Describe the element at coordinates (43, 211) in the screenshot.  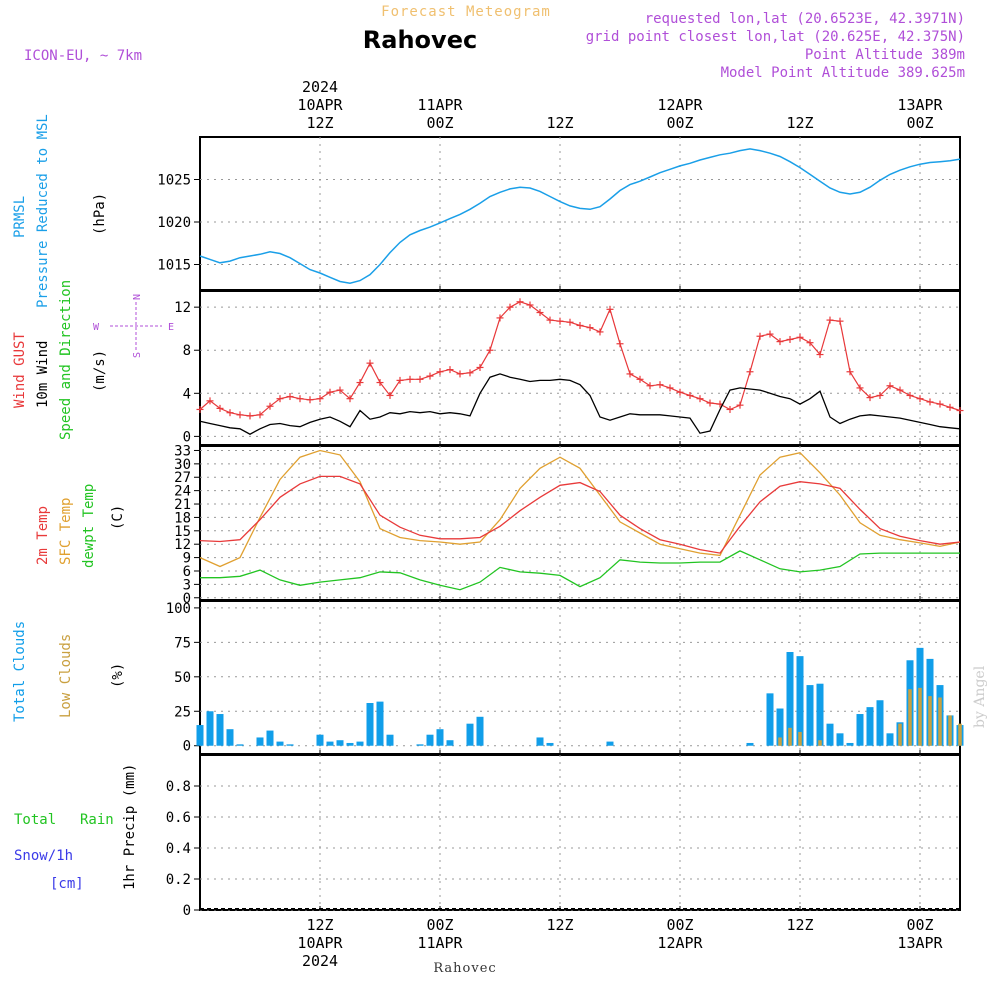
I see `prmsl-desc-label: Pressure Reduced to MSL` at that location.